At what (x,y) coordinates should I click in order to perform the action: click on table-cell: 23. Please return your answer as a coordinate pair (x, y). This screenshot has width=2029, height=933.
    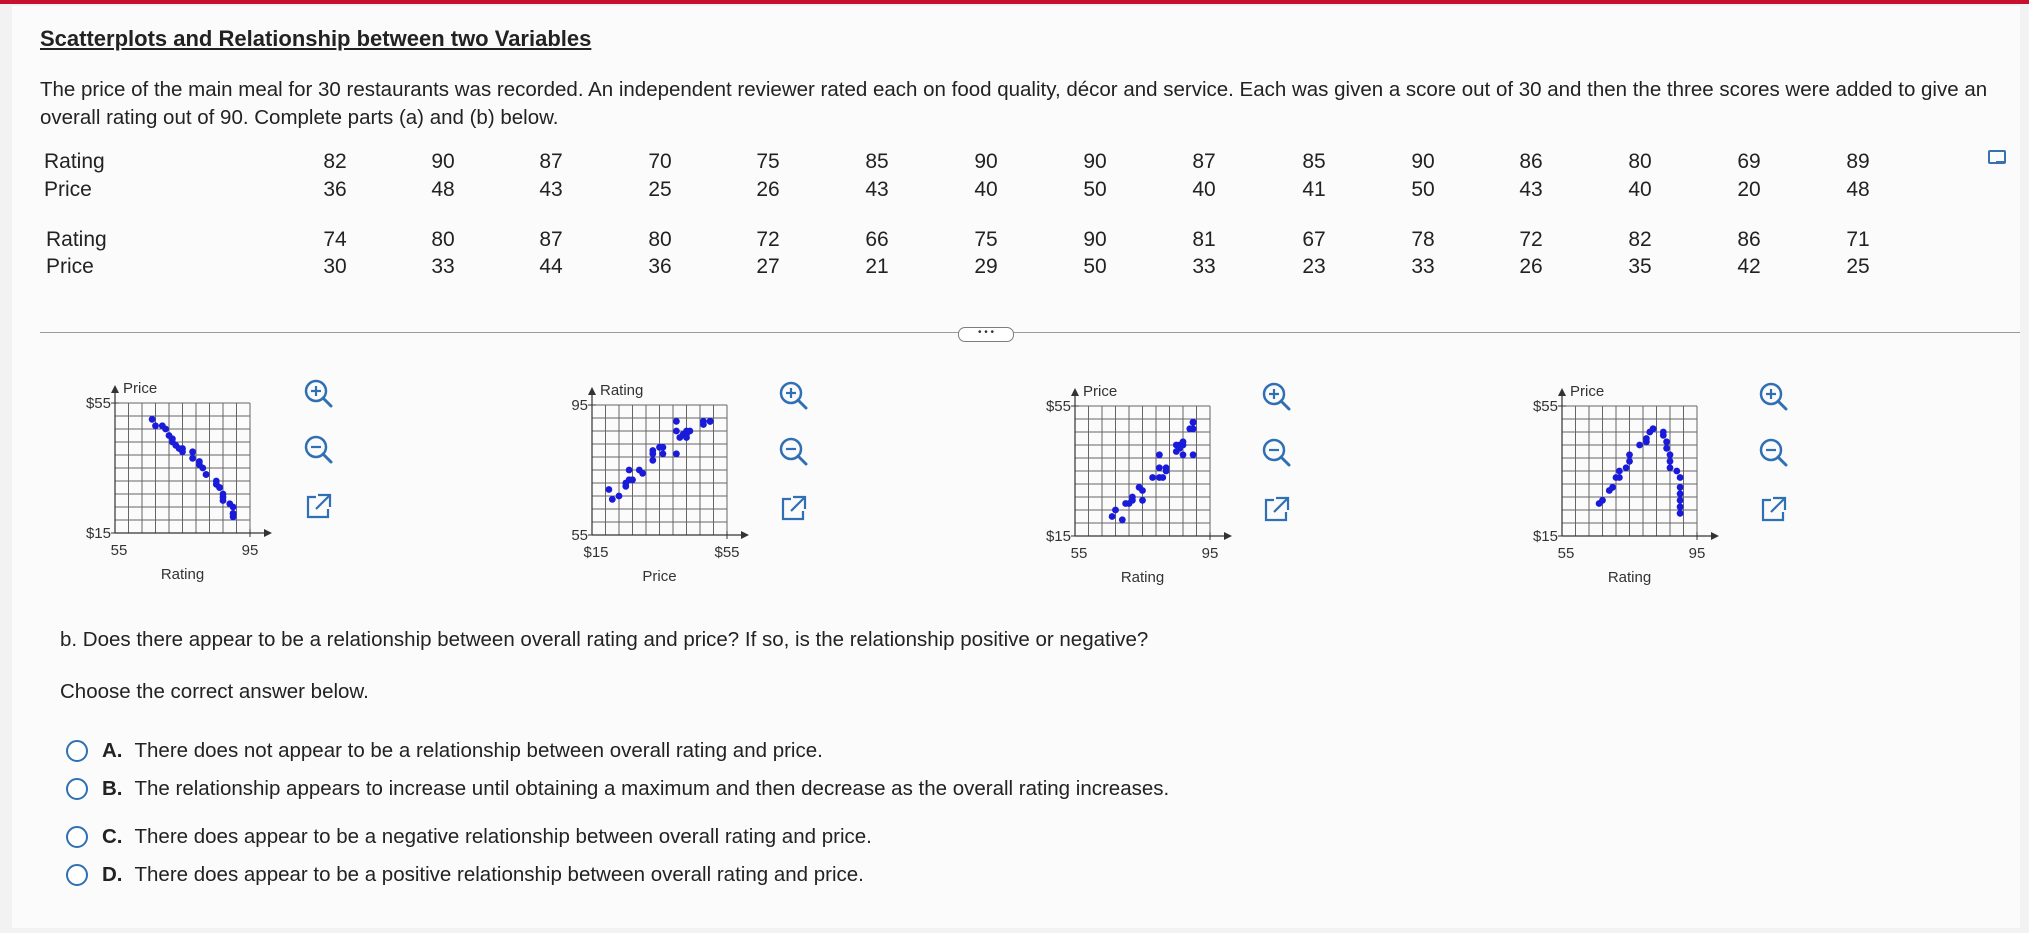
    Looking at the image, I should click on (1314, 266).